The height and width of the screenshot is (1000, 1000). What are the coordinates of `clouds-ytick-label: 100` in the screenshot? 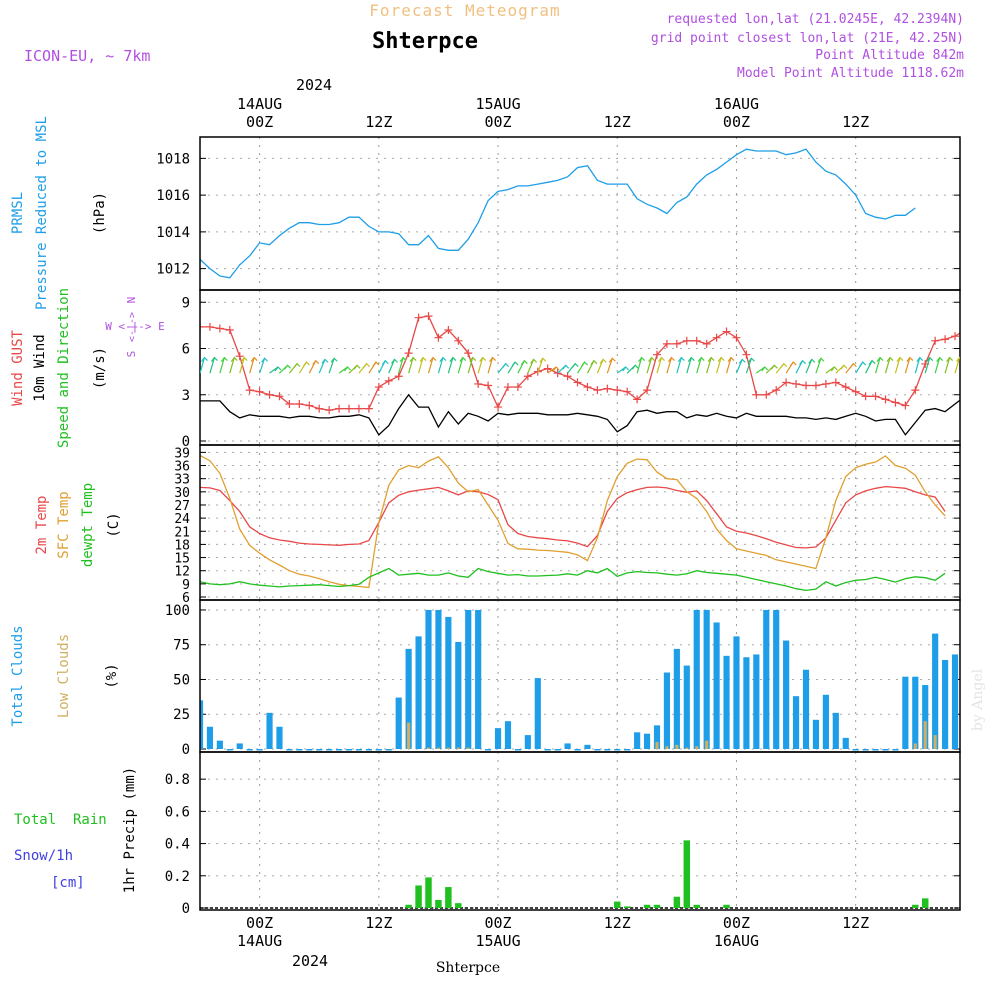 It's located at (177, 611).